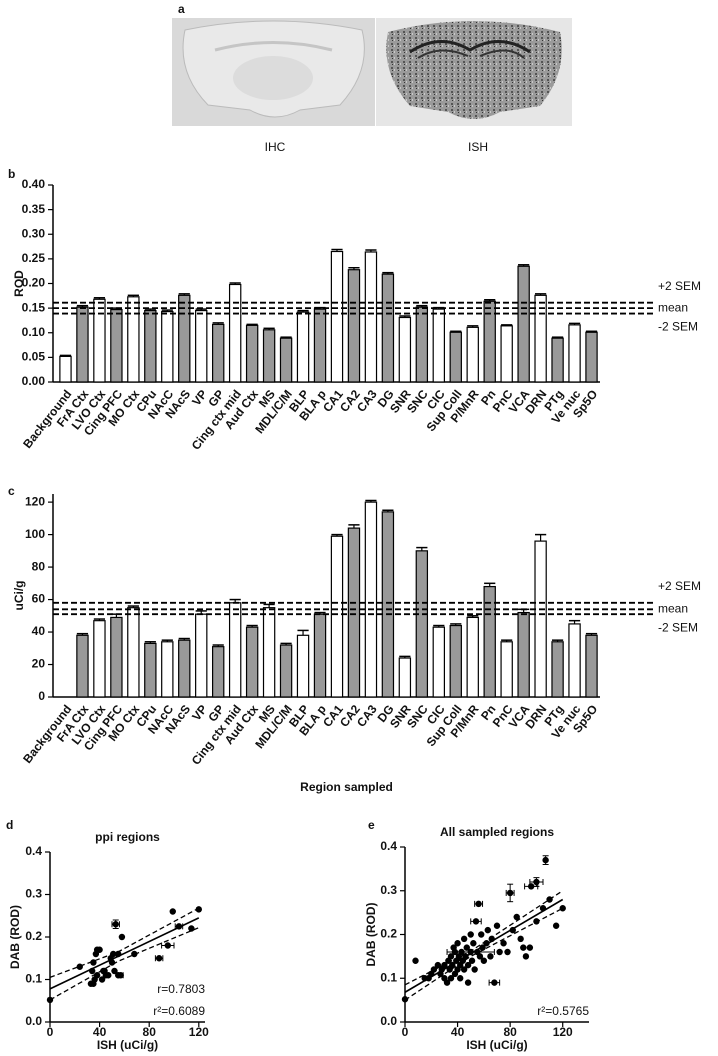 This screenshot has width=718, height=1056. Describe the element at coordinates (34, 332) in the screenshot. I see `y-tick-label: 0.10` at that location.